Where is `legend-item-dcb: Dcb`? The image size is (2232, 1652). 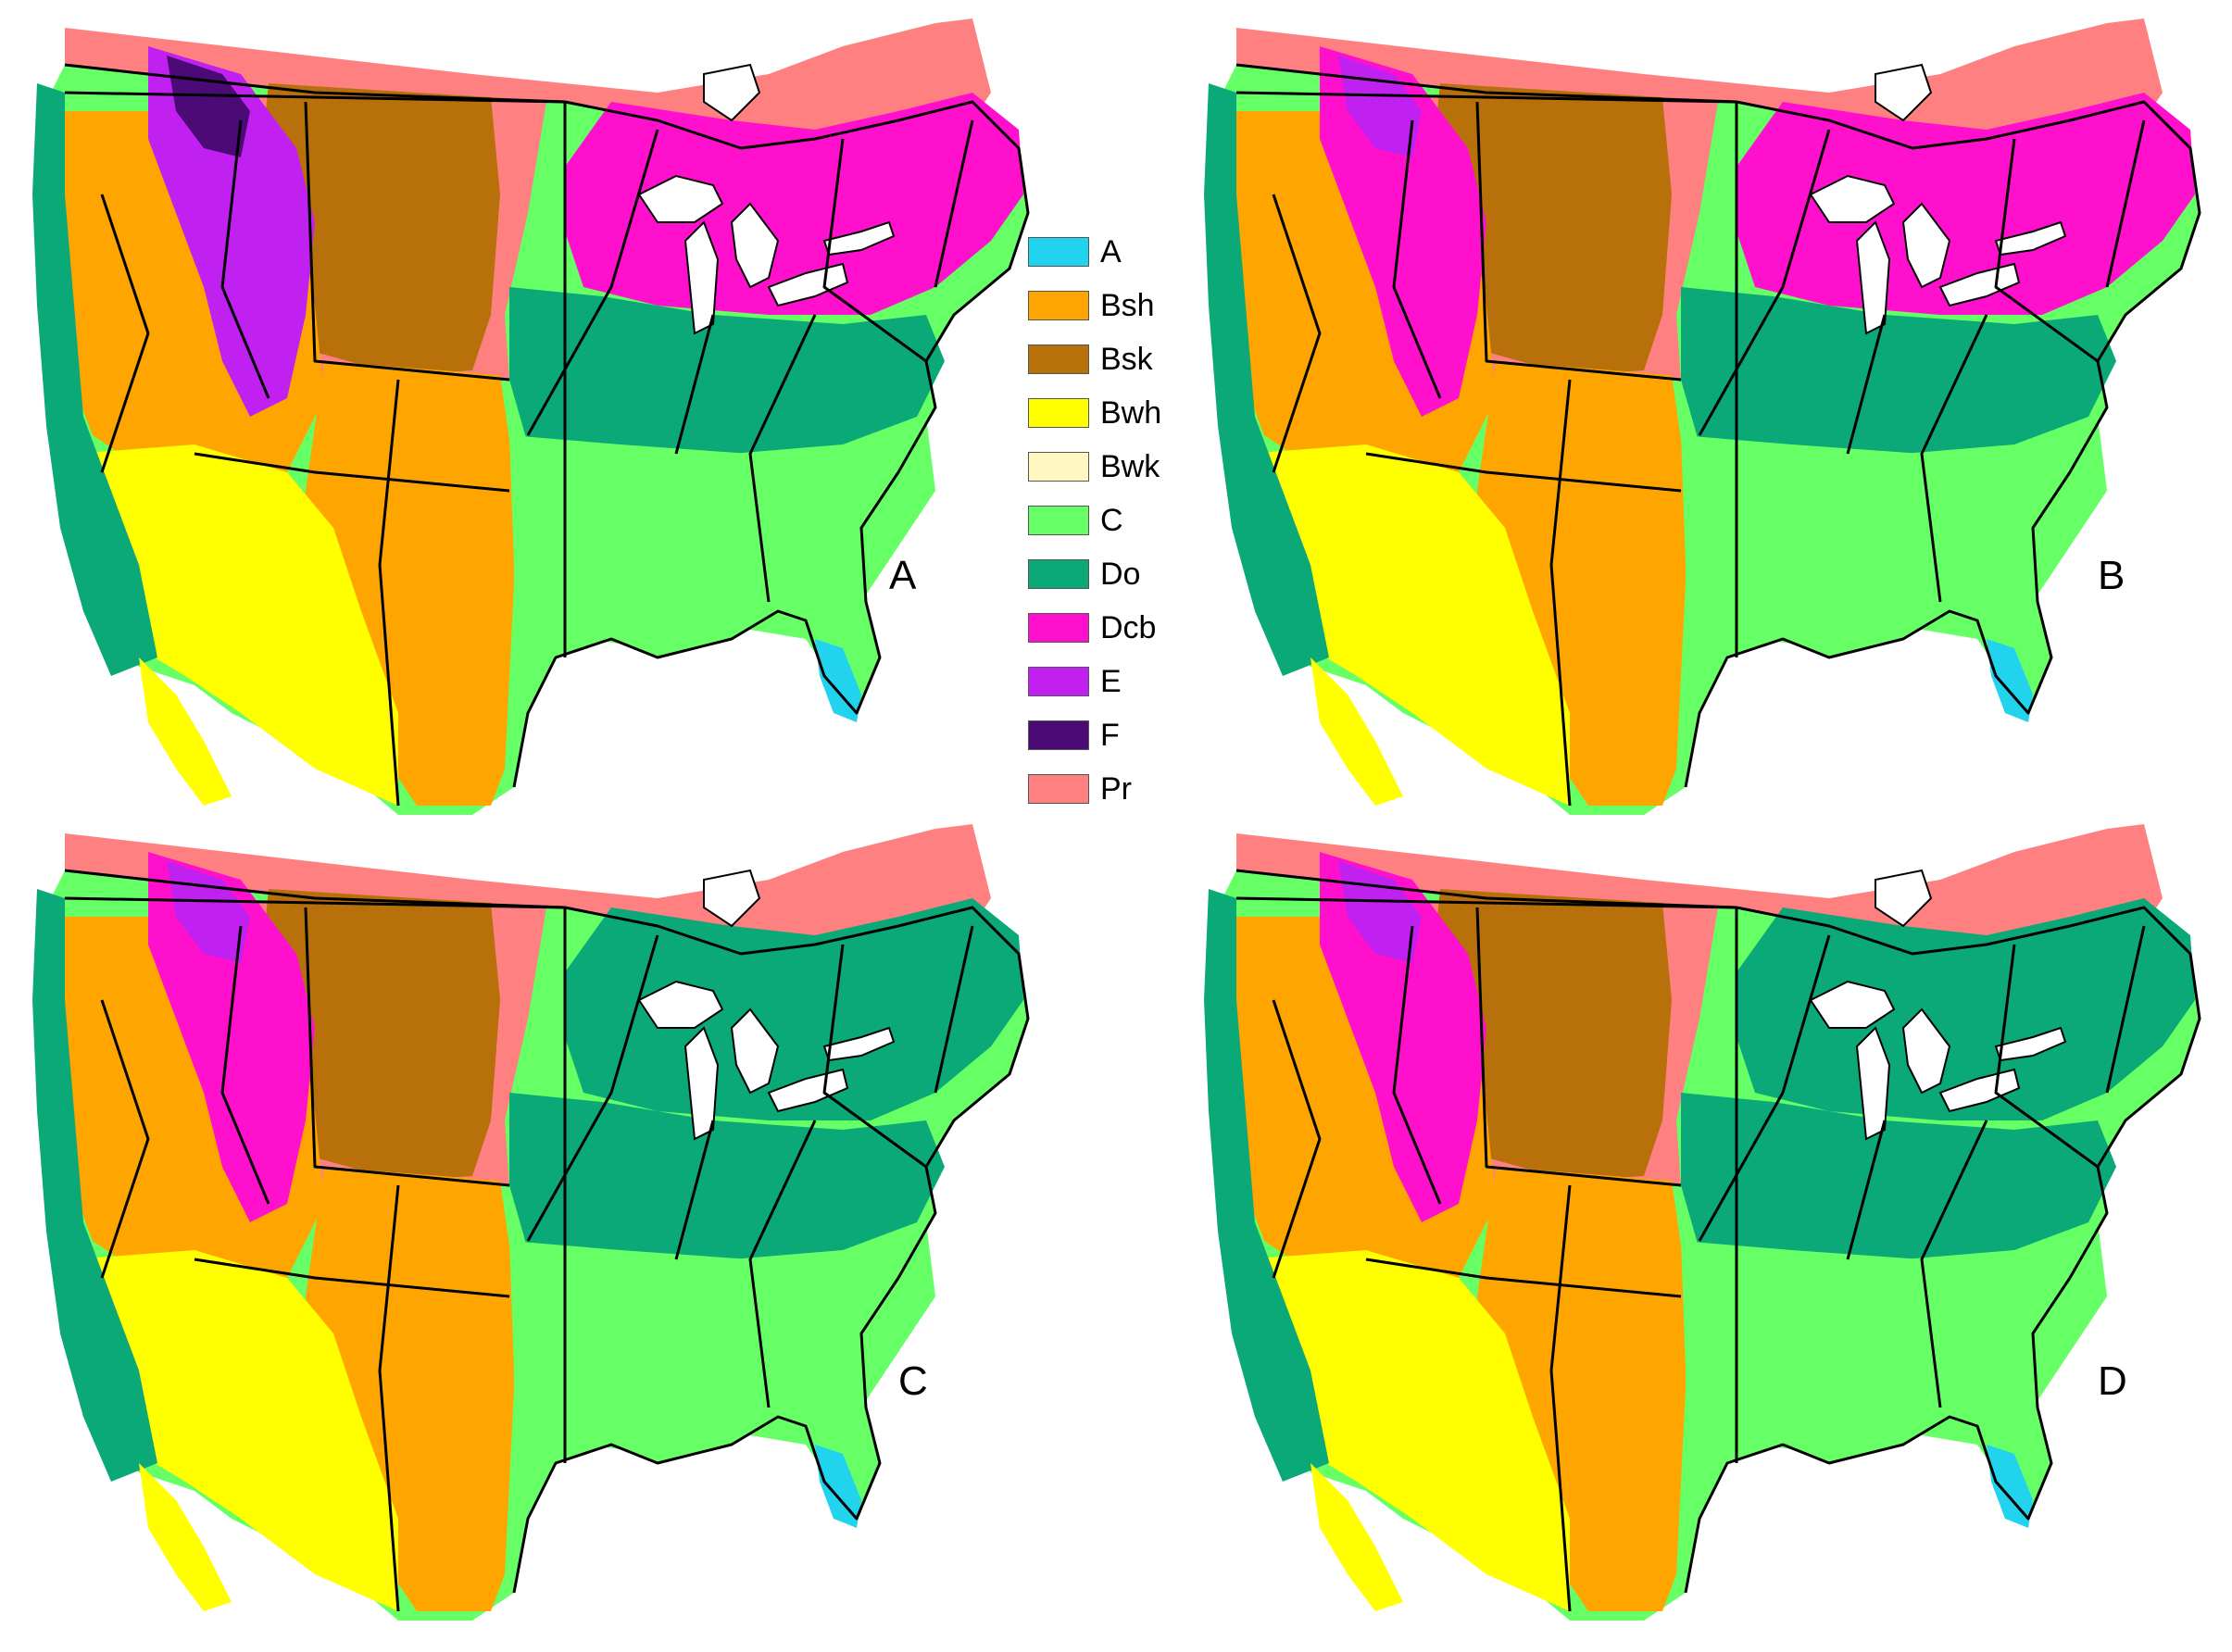 legend-item-dcb: Dcb is located at coordinates (1106, 632).